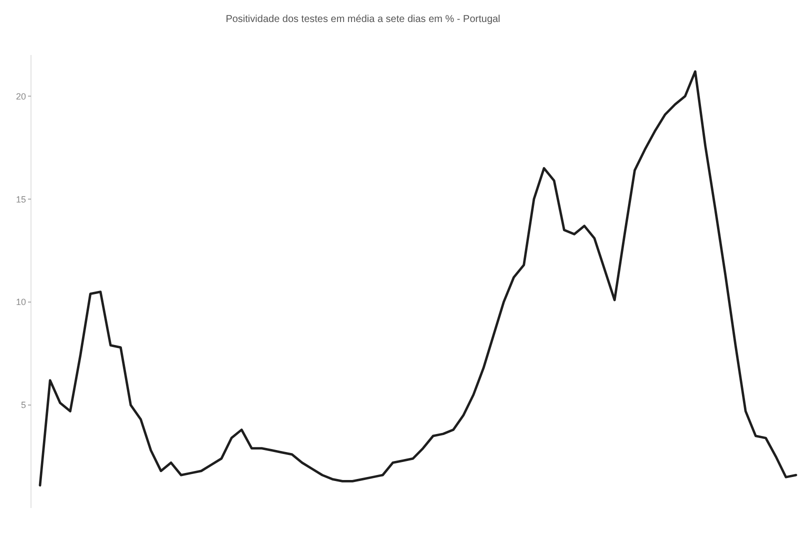 The image size is (806, 534). I want to click on y-tick-label: 15, so click(21, 199).